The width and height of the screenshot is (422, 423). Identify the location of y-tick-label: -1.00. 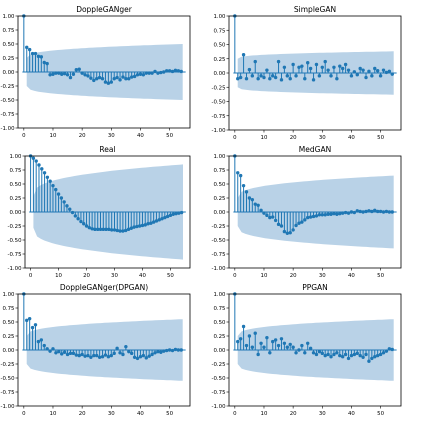
(15, 269).